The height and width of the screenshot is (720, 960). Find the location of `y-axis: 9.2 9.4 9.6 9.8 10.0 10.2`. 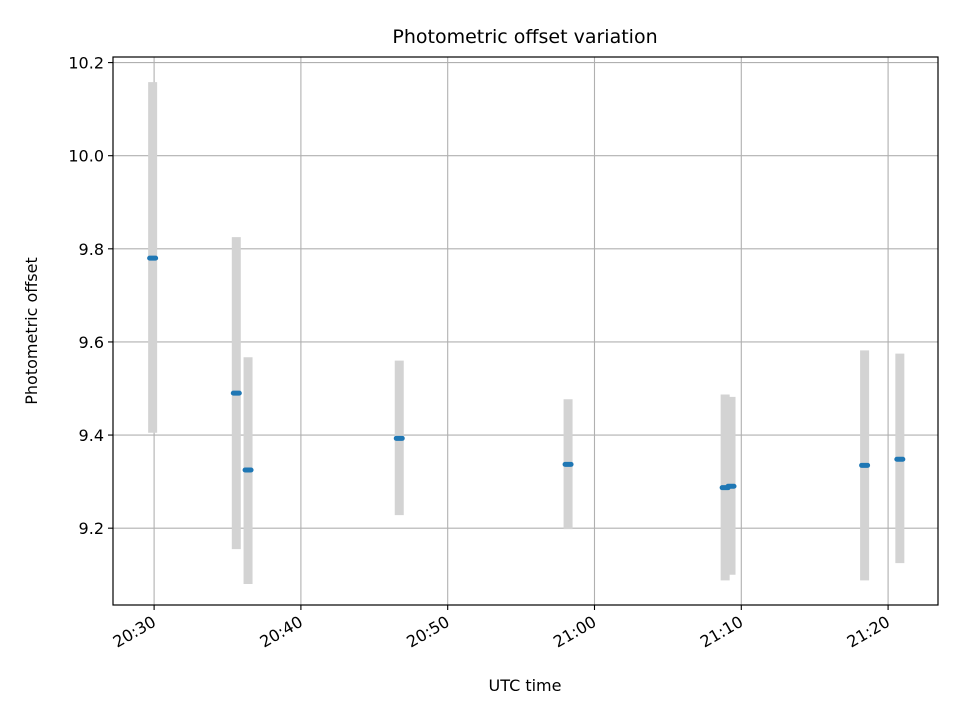

y-axis: 9.2 9.4 9.6 9.8 10.0 10.2 is located at coordinates (90, 296).